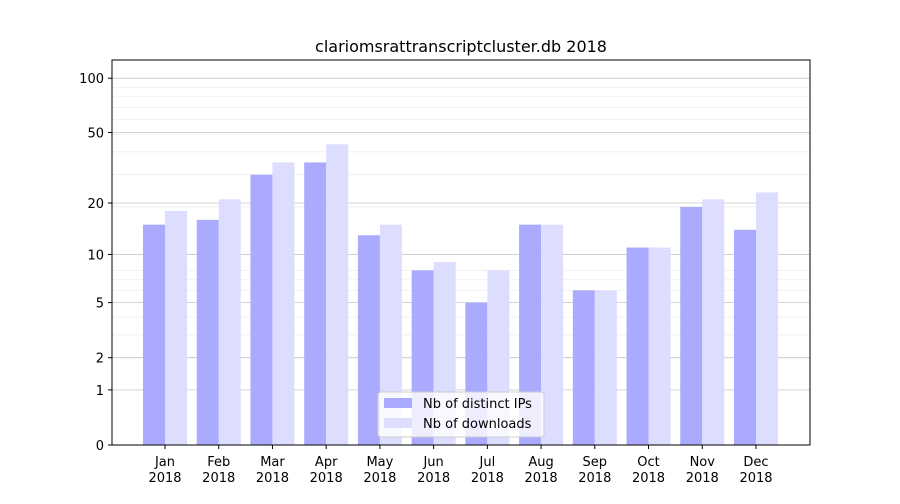  I want to click on y-tick-label: 100, so click(91, 79).